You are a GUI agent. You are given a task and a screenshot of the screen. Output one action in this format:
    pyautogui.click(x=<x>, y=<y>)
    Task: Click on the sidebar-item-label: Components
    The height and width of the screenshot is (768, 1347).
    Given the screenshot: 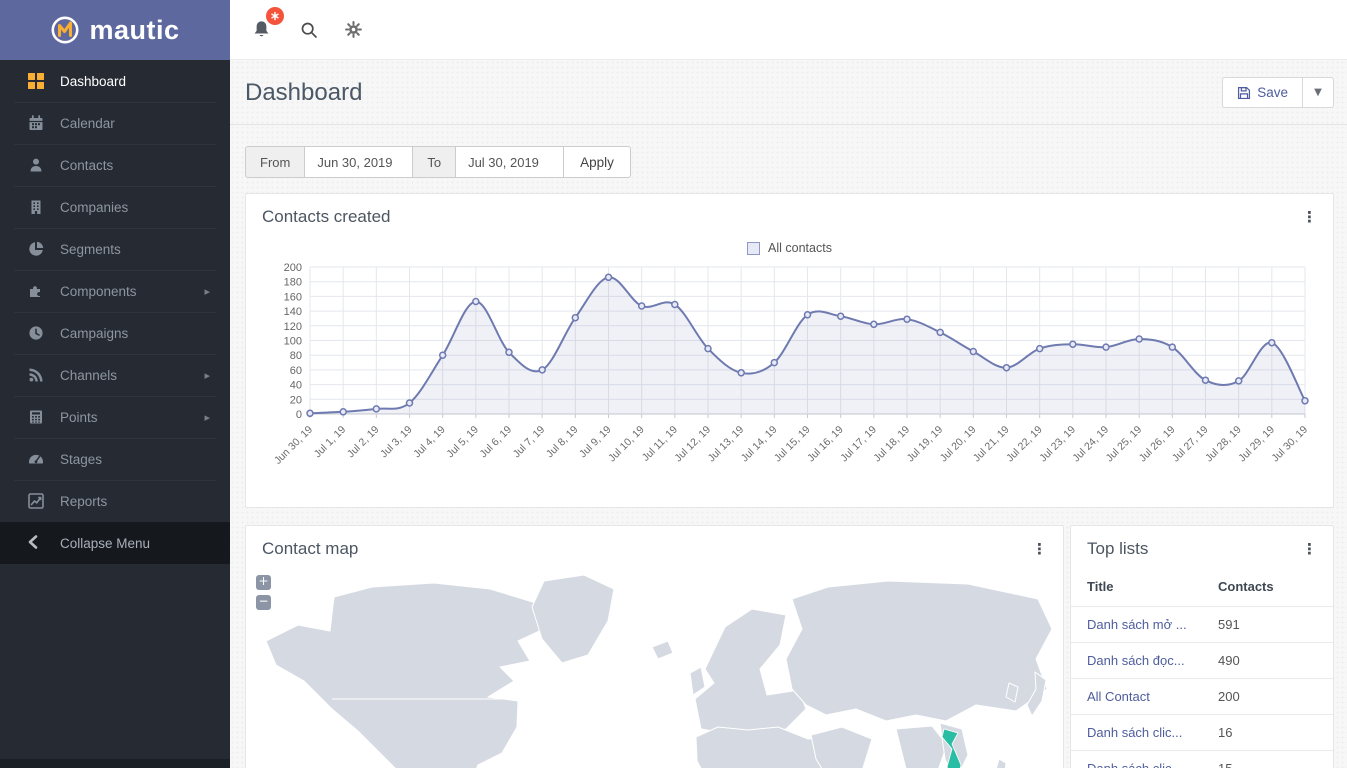 What is the action you would take?
    pyautogui.click(x=98, y=291)
    